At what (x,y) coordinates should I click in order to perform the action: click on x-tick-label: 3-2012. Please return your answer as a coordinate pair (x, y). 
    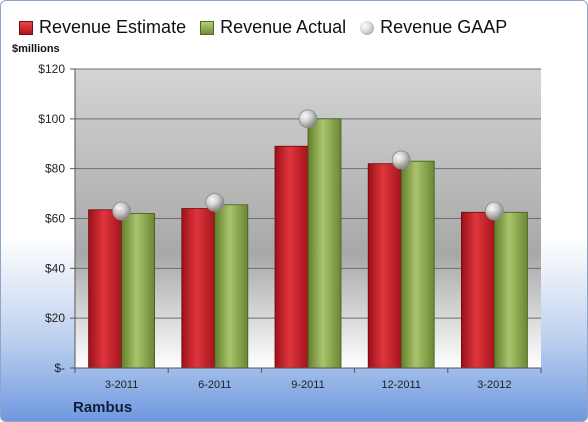
    Looking at the image, I should click on (494, 385).